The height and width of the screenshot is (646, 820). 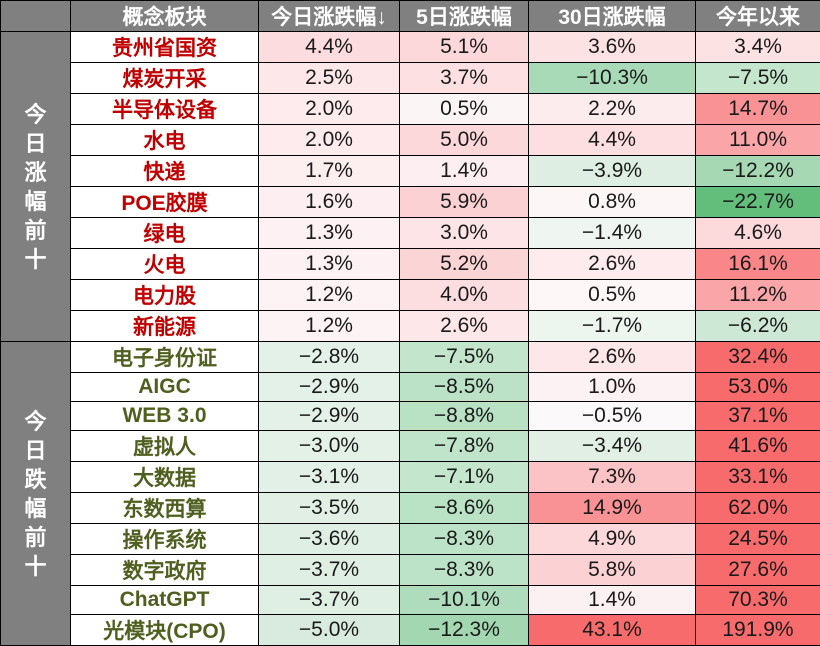 I want to click on cell-d5: 5.2%, so click(x=464, y=264).